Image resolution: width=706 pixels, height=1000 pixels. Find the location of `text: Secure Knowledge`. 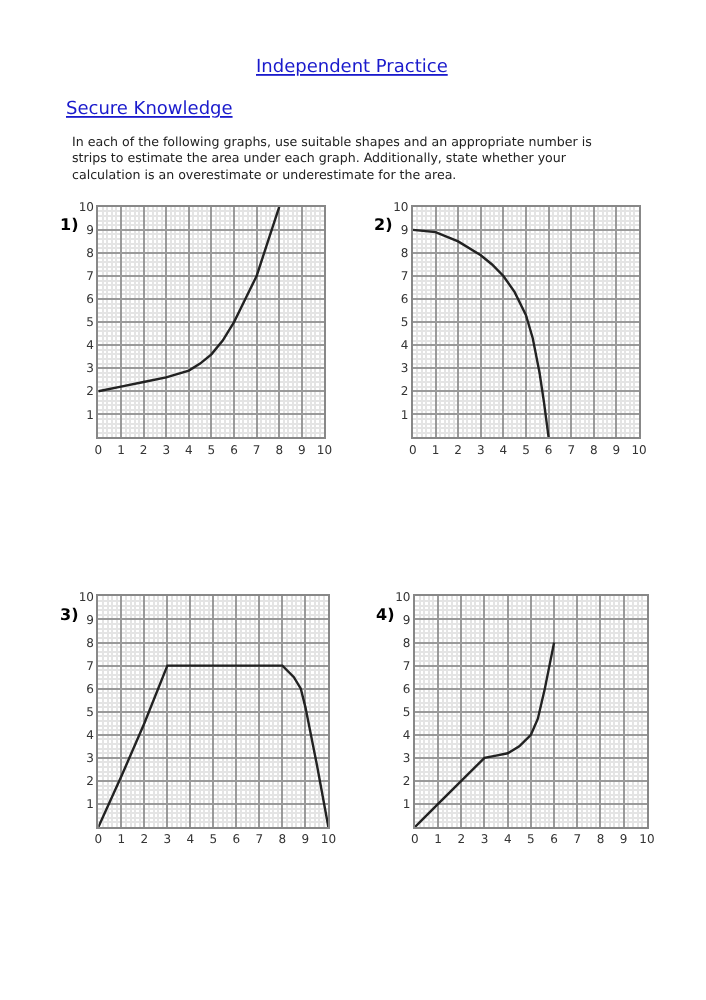

text: Secure Knowledge is located at coordinates (150, 110).